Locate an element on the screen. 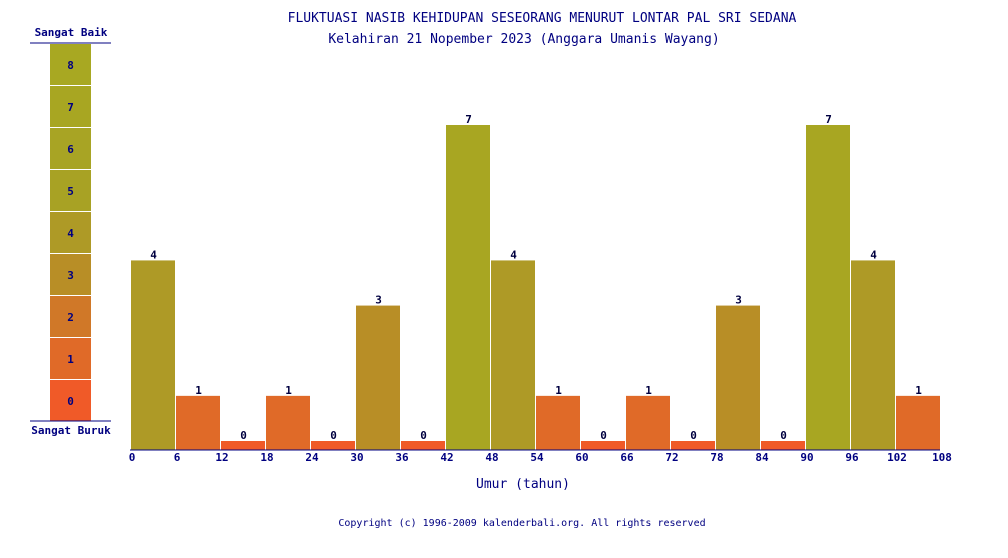 The width and height of the screenshot is (1008, 558). scale-level-5: 5 is located at coordinates (70, 191).